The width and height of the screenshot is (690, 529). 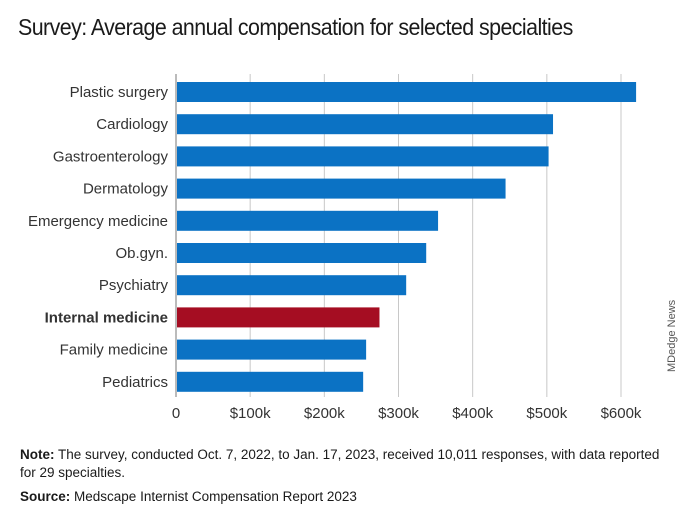 What do you see at coordinates (45, 496) in the screenshot?
I see `source-lead: Source:` at bounding box center [45, 496].